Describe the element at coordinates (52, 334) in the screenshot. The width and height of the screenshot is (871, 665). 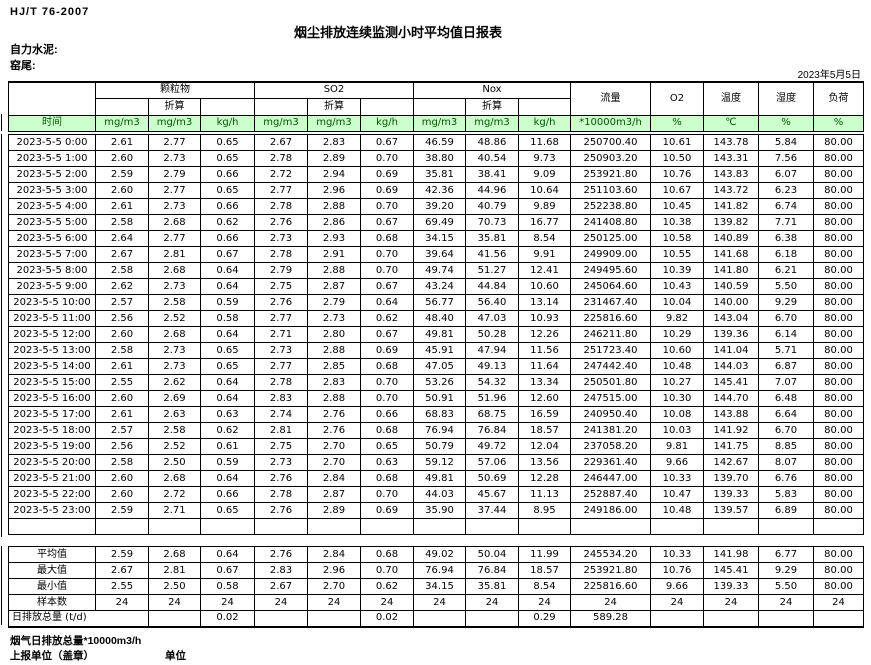
I see `time-cell: 2023-5-5 12:00` at that location.